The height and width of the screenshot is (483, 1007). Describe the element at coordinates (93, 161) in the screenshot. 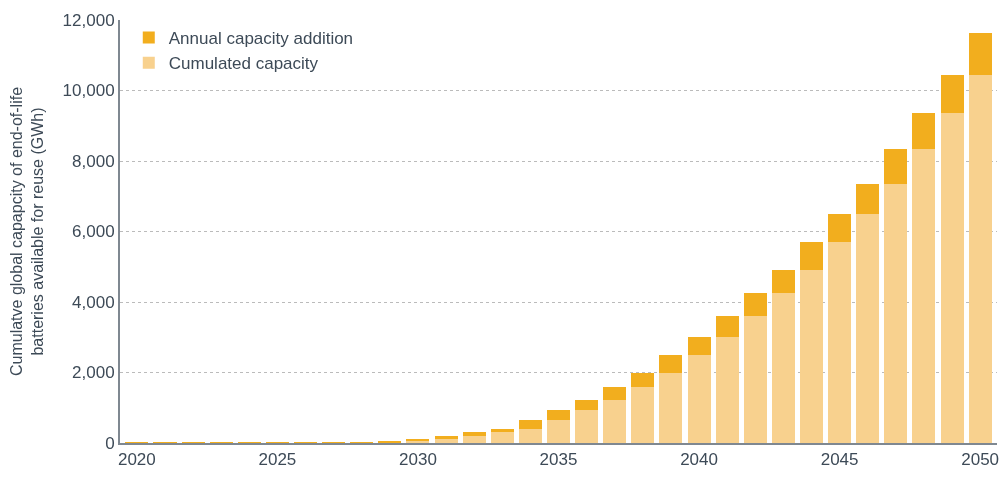

I see `y-tick-label: 8,000` at that location.